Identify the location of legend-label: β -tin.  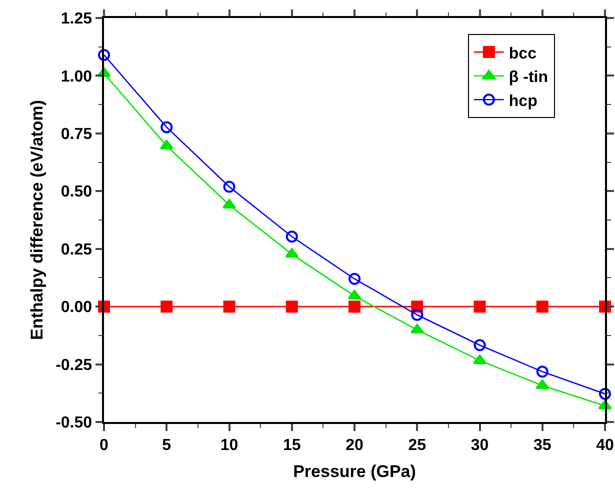
(528, 77).